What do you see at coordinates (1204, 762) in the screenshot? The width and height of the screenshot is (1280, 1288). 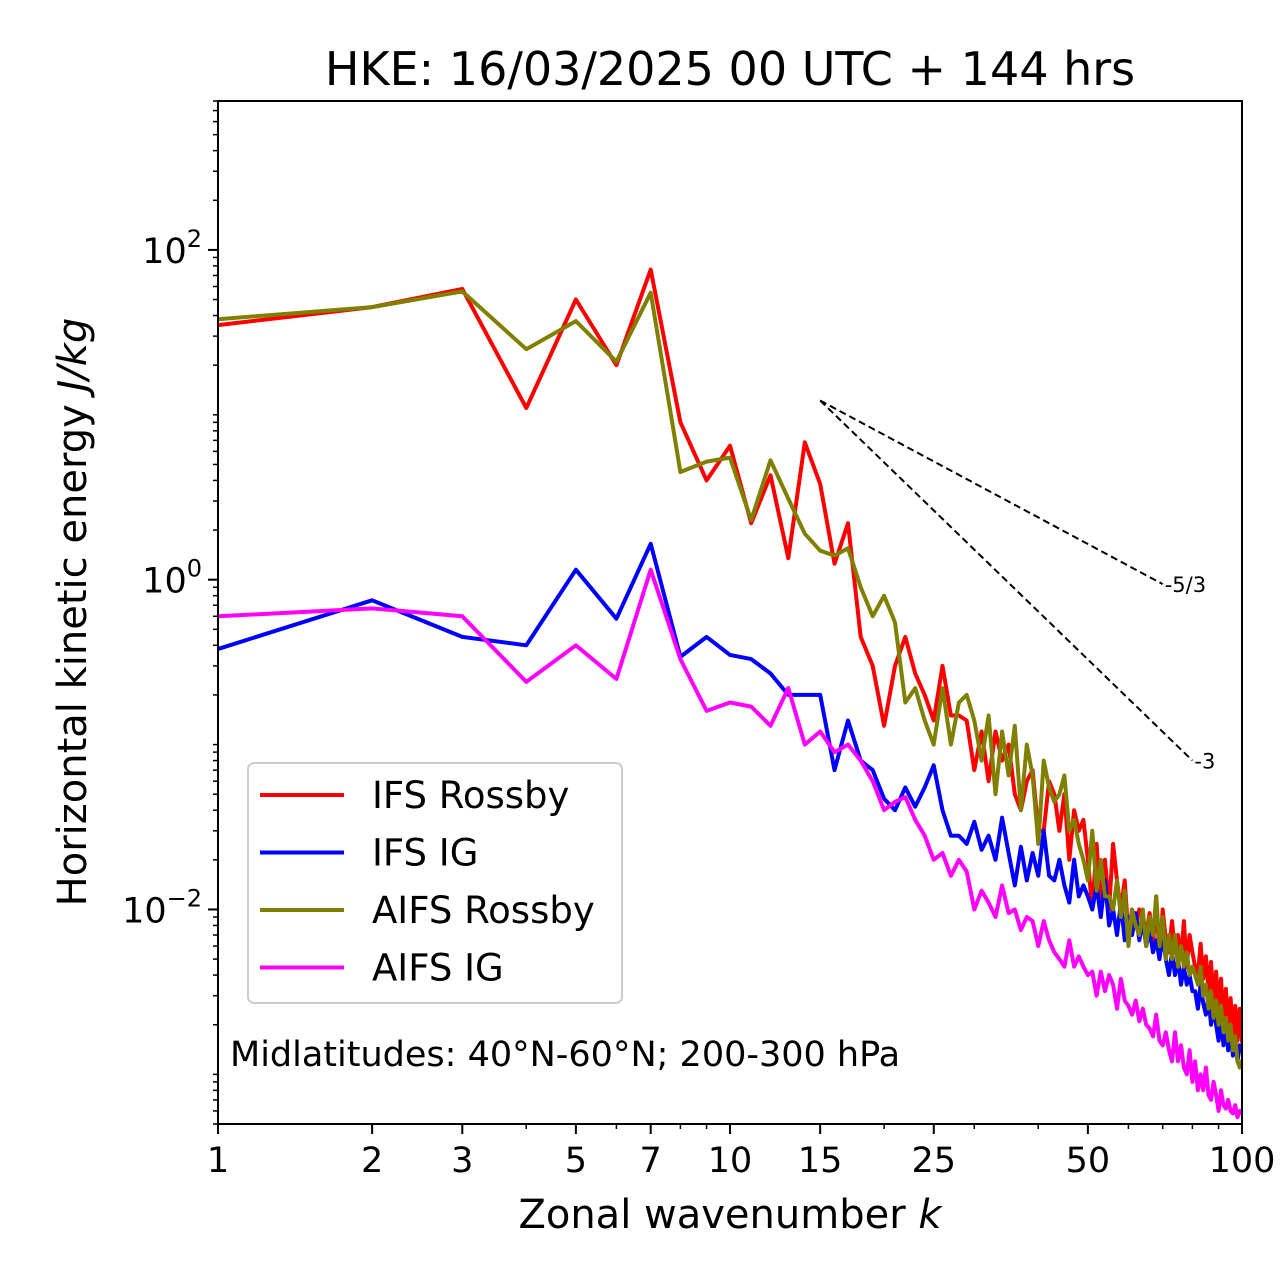 I see `reference-slope-label-3: -3` at bounding box center [1204, 762].